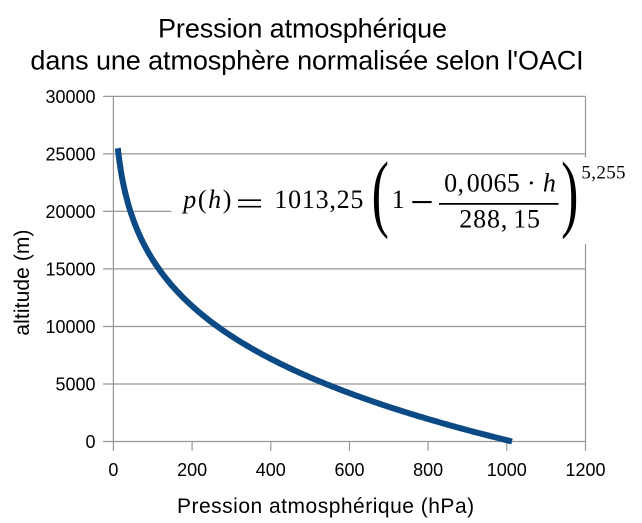  I want to click on svg-text:288,15: 288, 15, so click(500, 219).